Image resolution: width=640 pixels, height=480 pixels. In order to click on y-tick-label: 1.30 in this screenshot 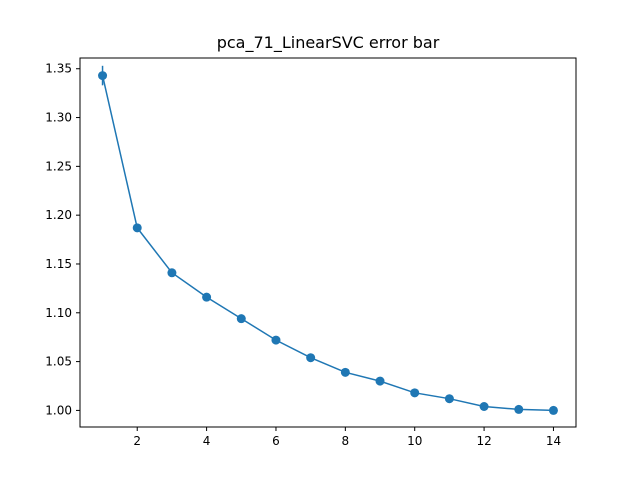, I will do `click(58, 118)`.